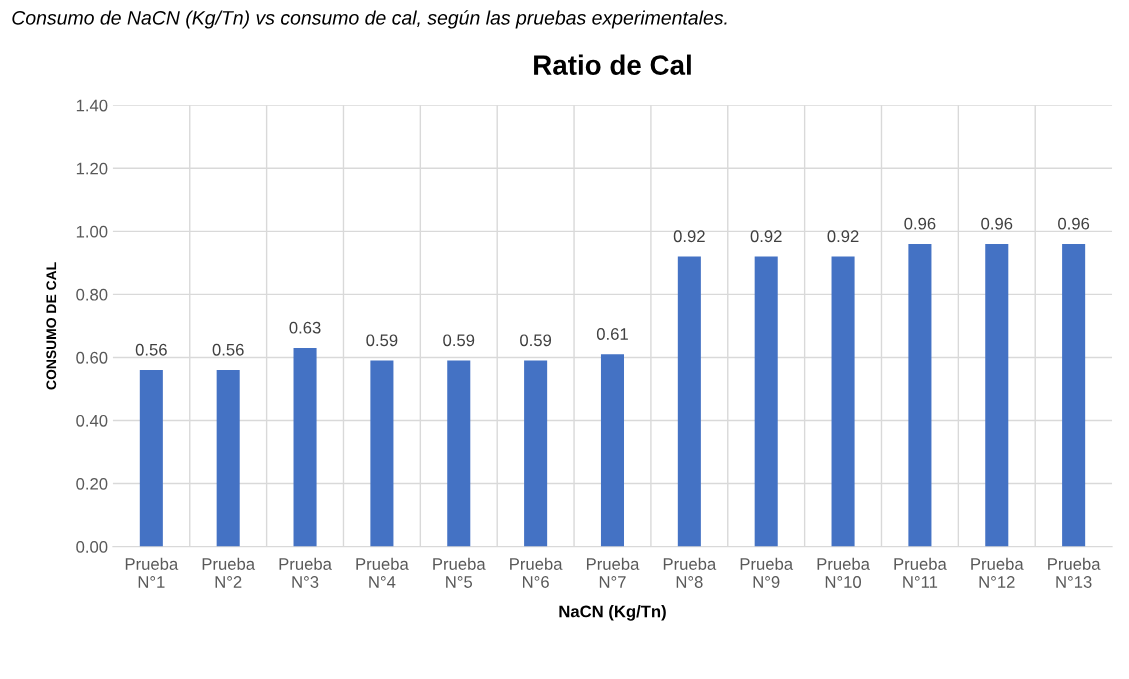  Describe the element at coordinates (369, 19) in the screenshot. I see `text: Consumo de NaCN (Kg/Tn) vs consumo de cal, según las pruebas experimentales.` at that location.